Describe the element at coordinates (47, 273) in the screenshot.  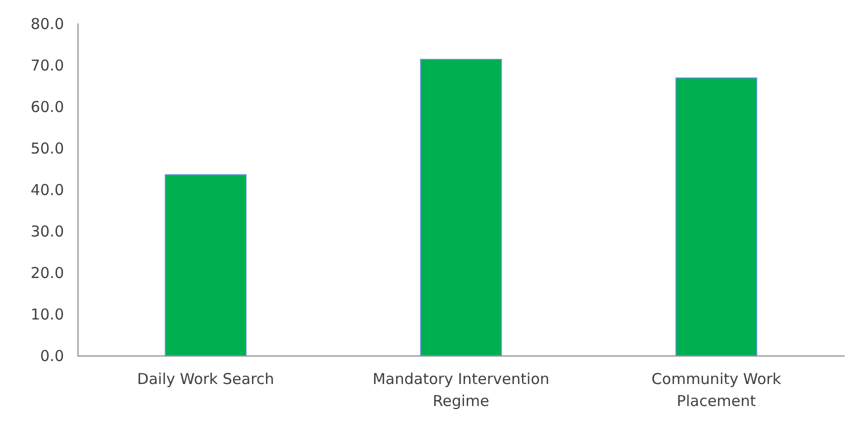
I see `y-tick-label: 20.0` at that location.